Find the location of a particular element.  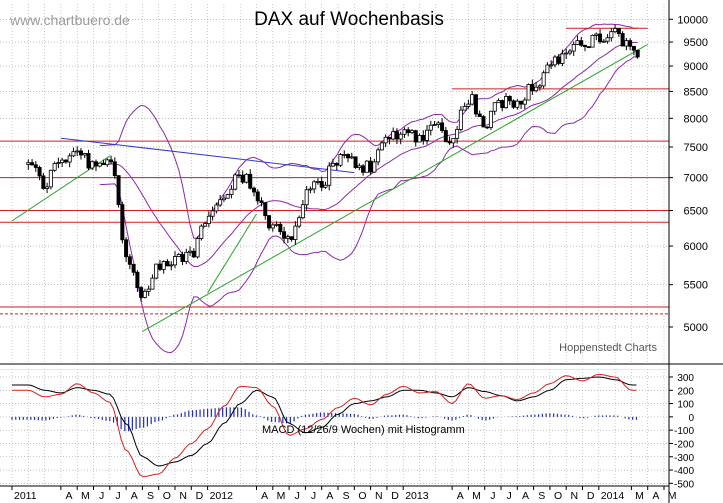

x-tick-label: 2013 is located at coordinates (417, 496).